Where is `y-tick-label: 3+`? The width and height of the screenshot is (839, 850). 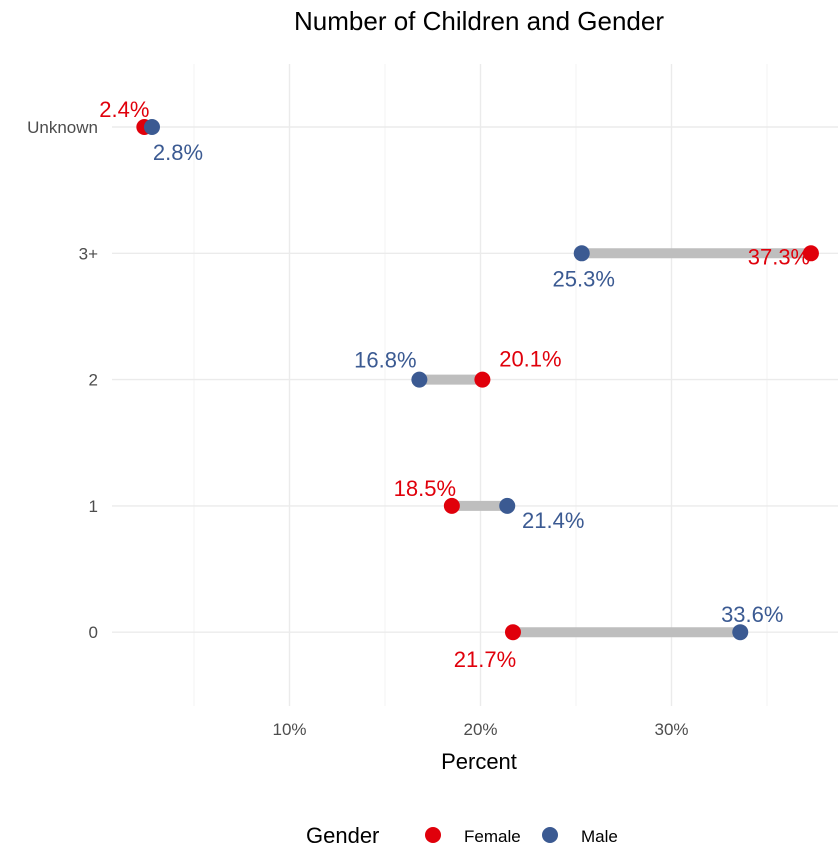
y-tick-label: 3+ is located at coordinates (88, 253).